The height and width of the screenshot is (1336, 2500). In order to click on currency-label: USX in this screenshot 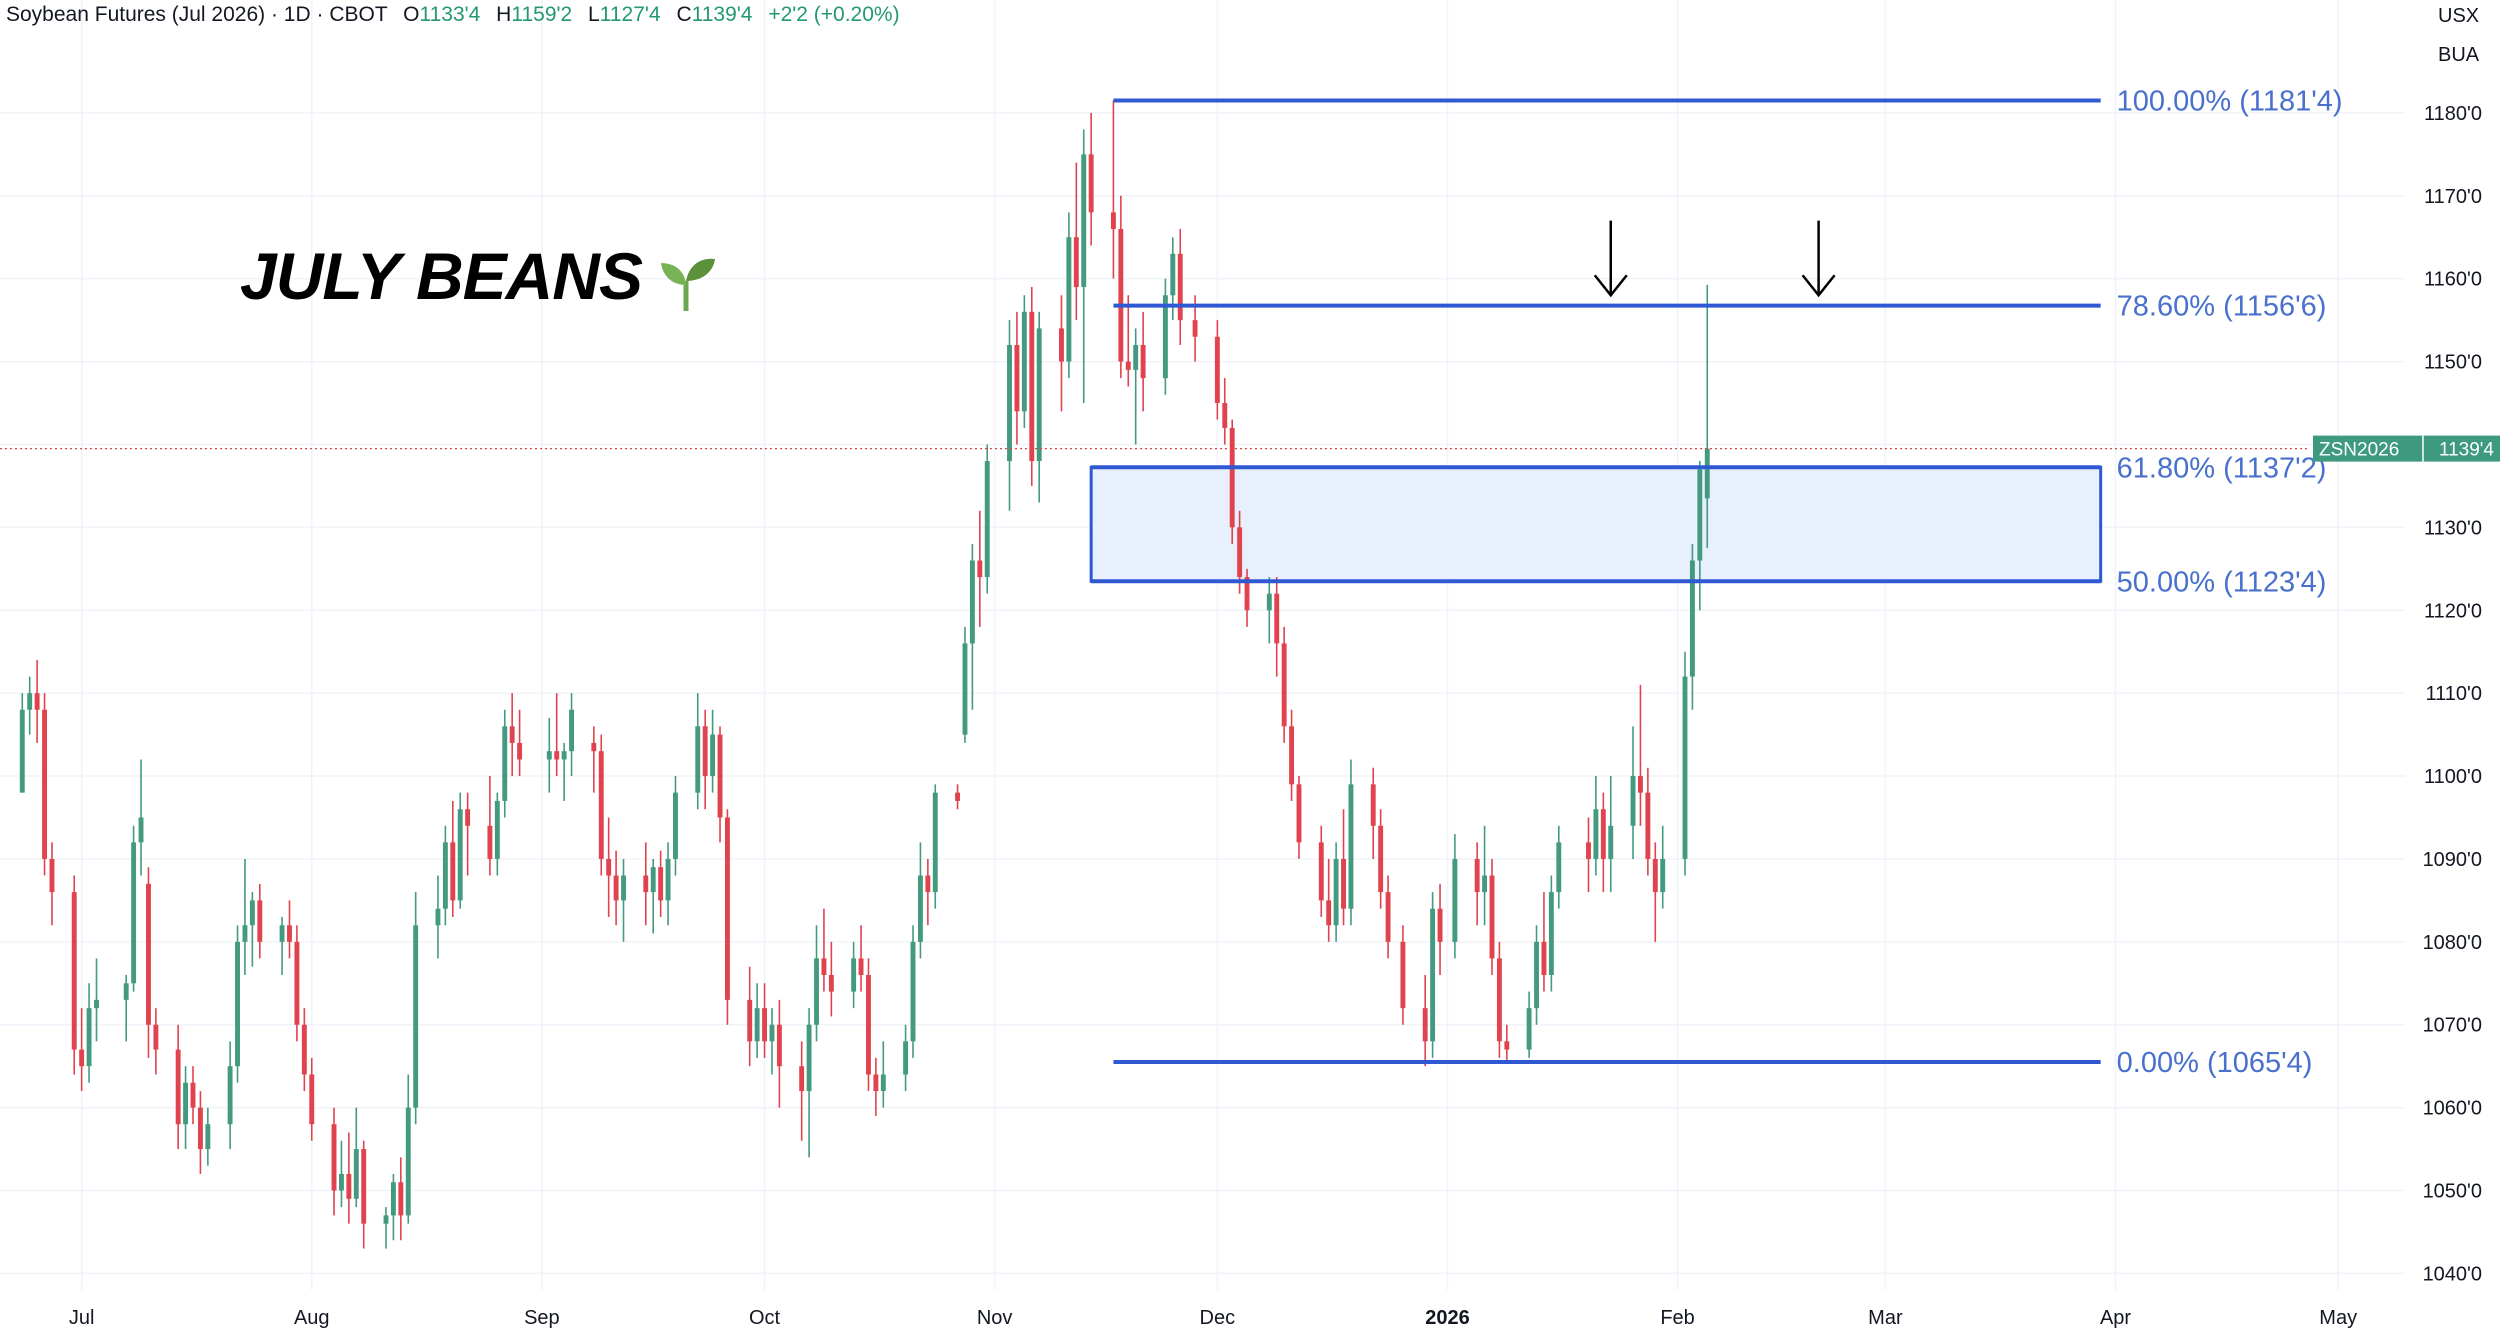, I will do `click(2459, 16)`.